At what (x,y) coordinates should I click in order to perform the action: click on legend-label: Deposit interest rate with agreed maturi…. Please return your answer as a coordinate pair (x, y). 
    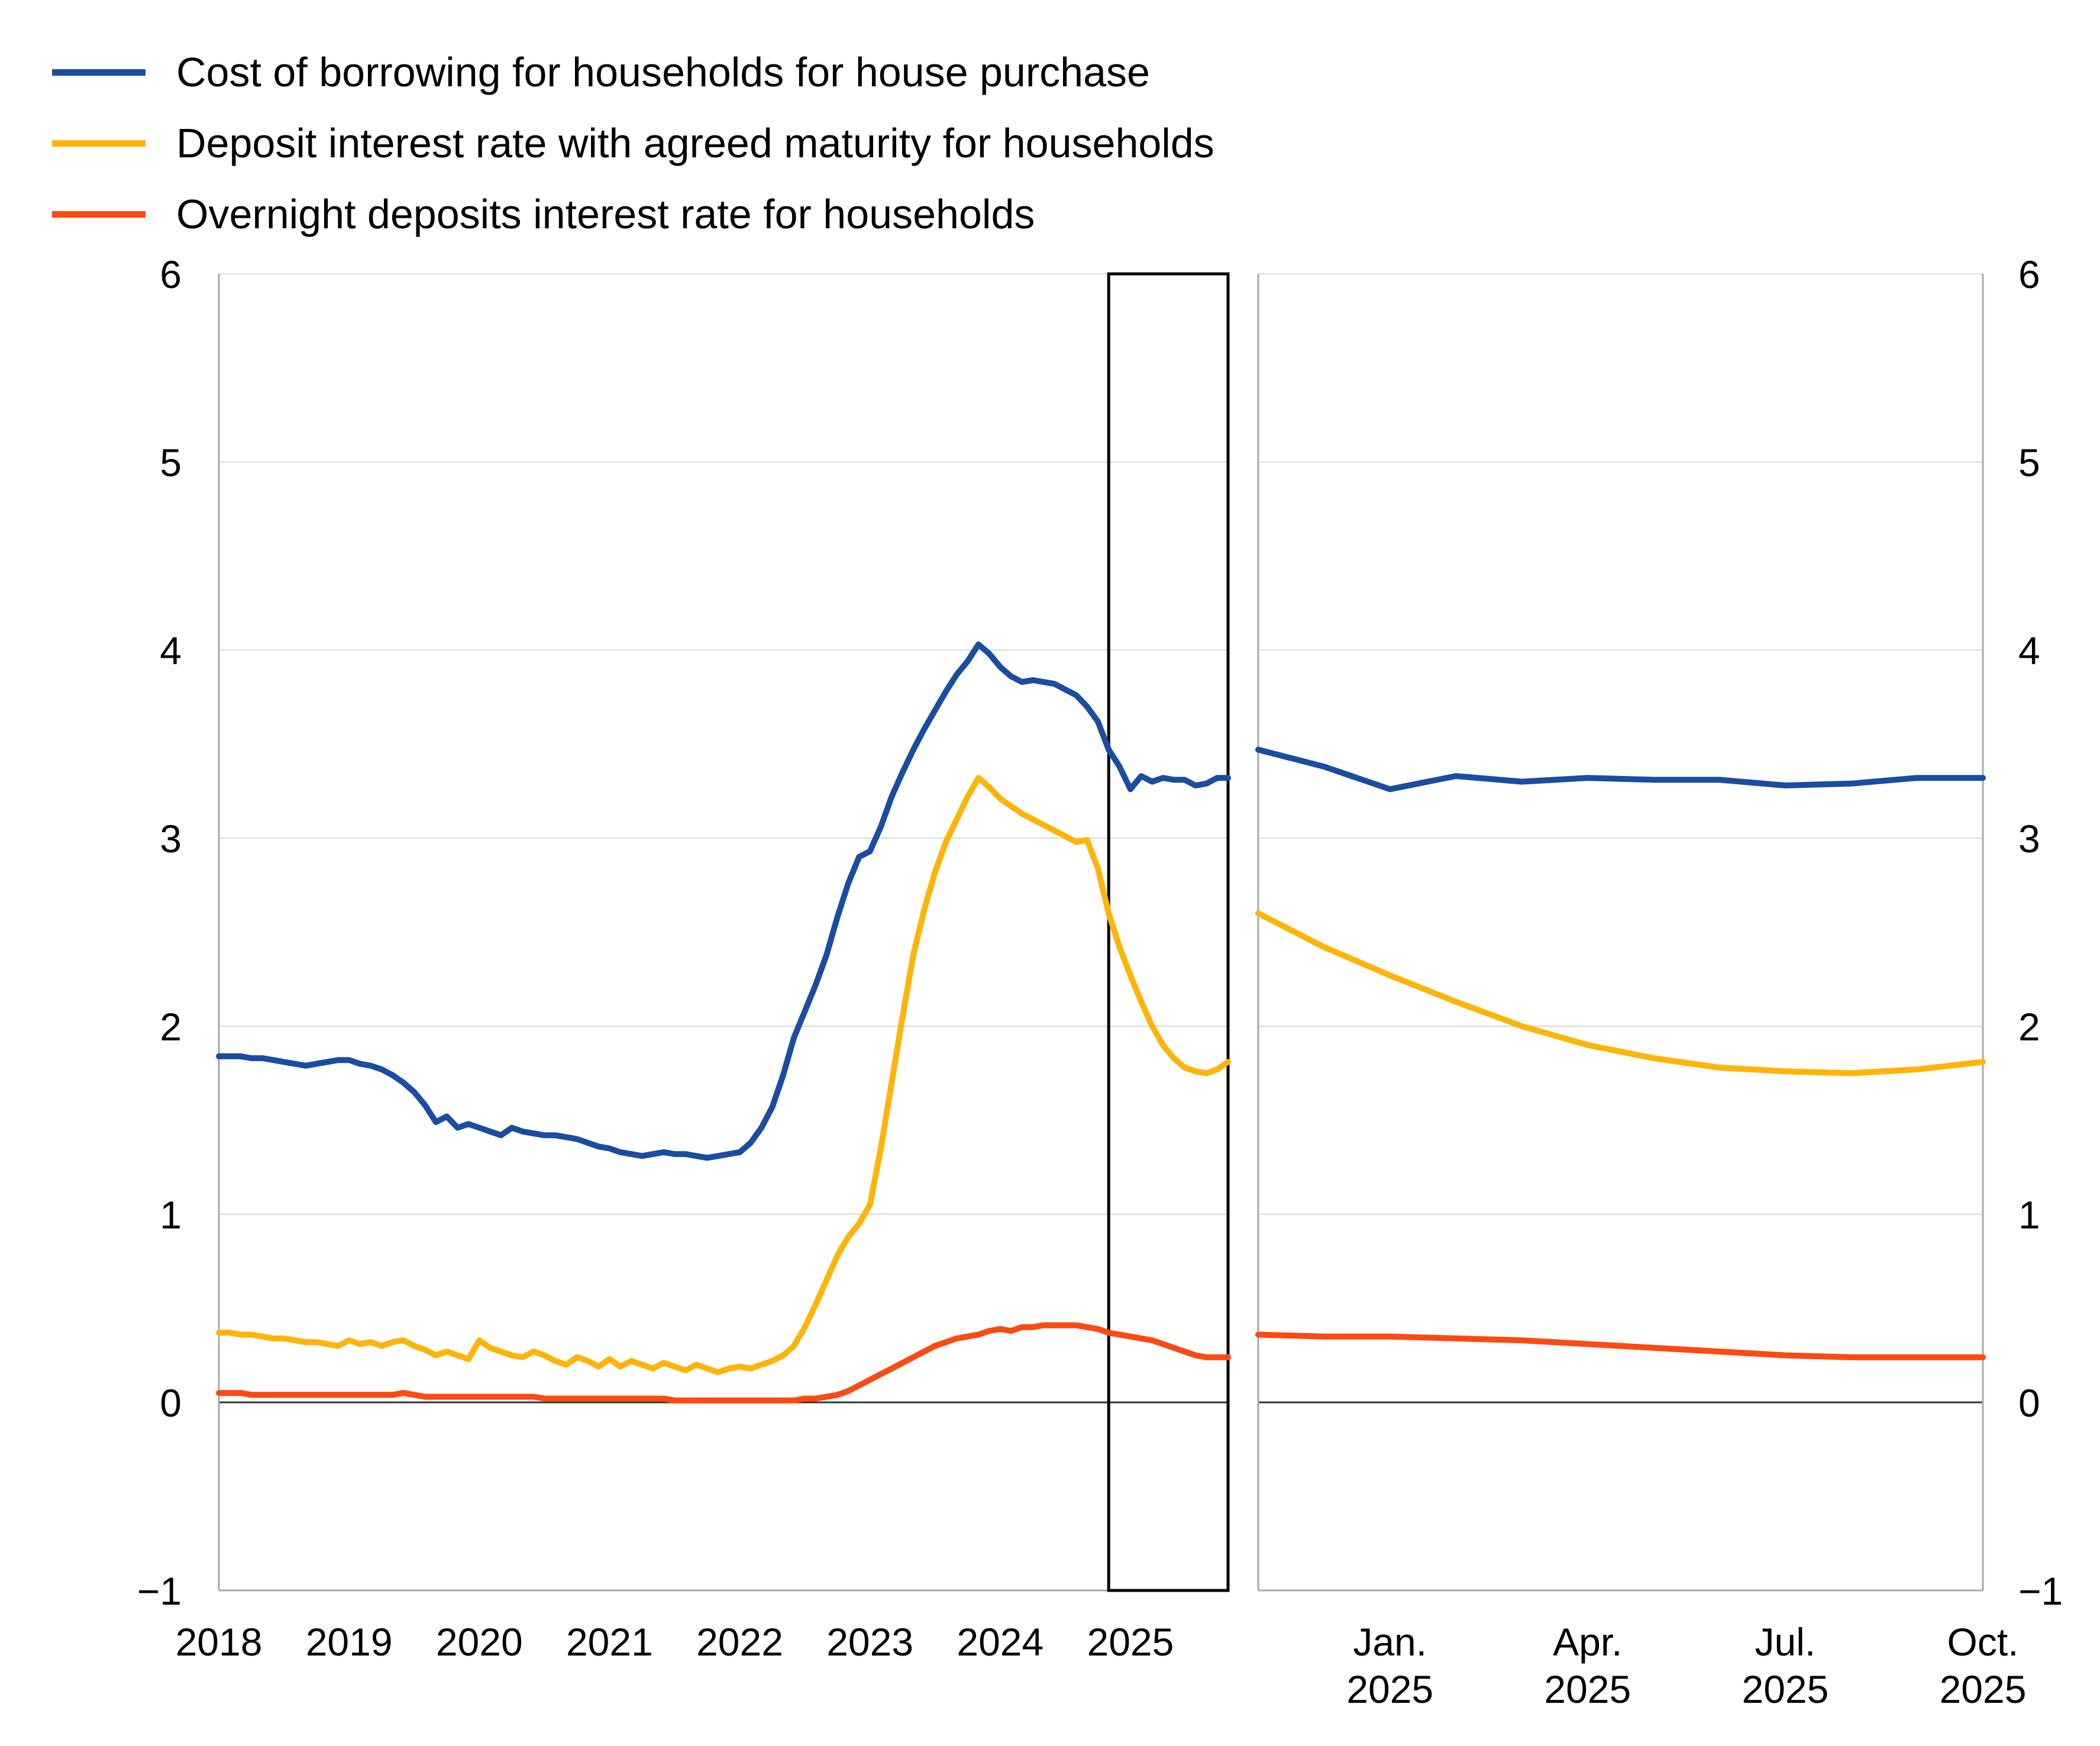
    Looking at the image, I should click on (695, 143).